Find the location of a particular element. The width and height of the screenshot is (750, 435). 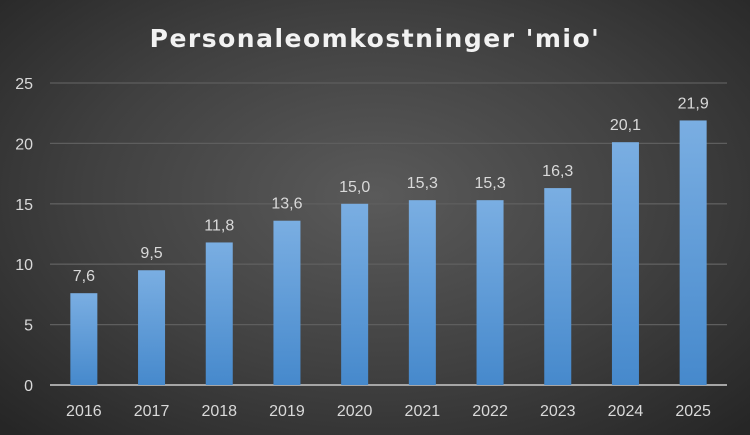

x-tick-label: 2017 is located at coordinates (152, 411).